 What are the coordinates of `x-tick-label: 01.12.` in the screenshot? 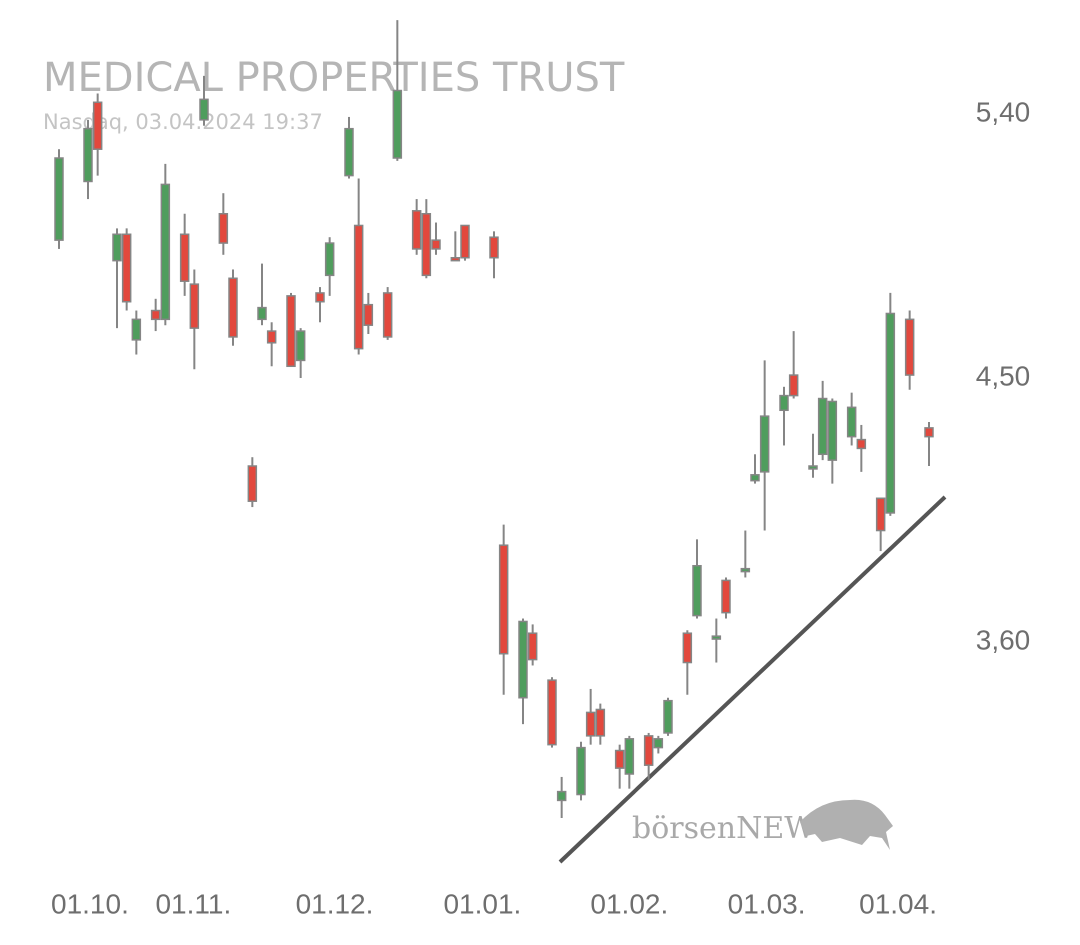 It's located at (335, 903).